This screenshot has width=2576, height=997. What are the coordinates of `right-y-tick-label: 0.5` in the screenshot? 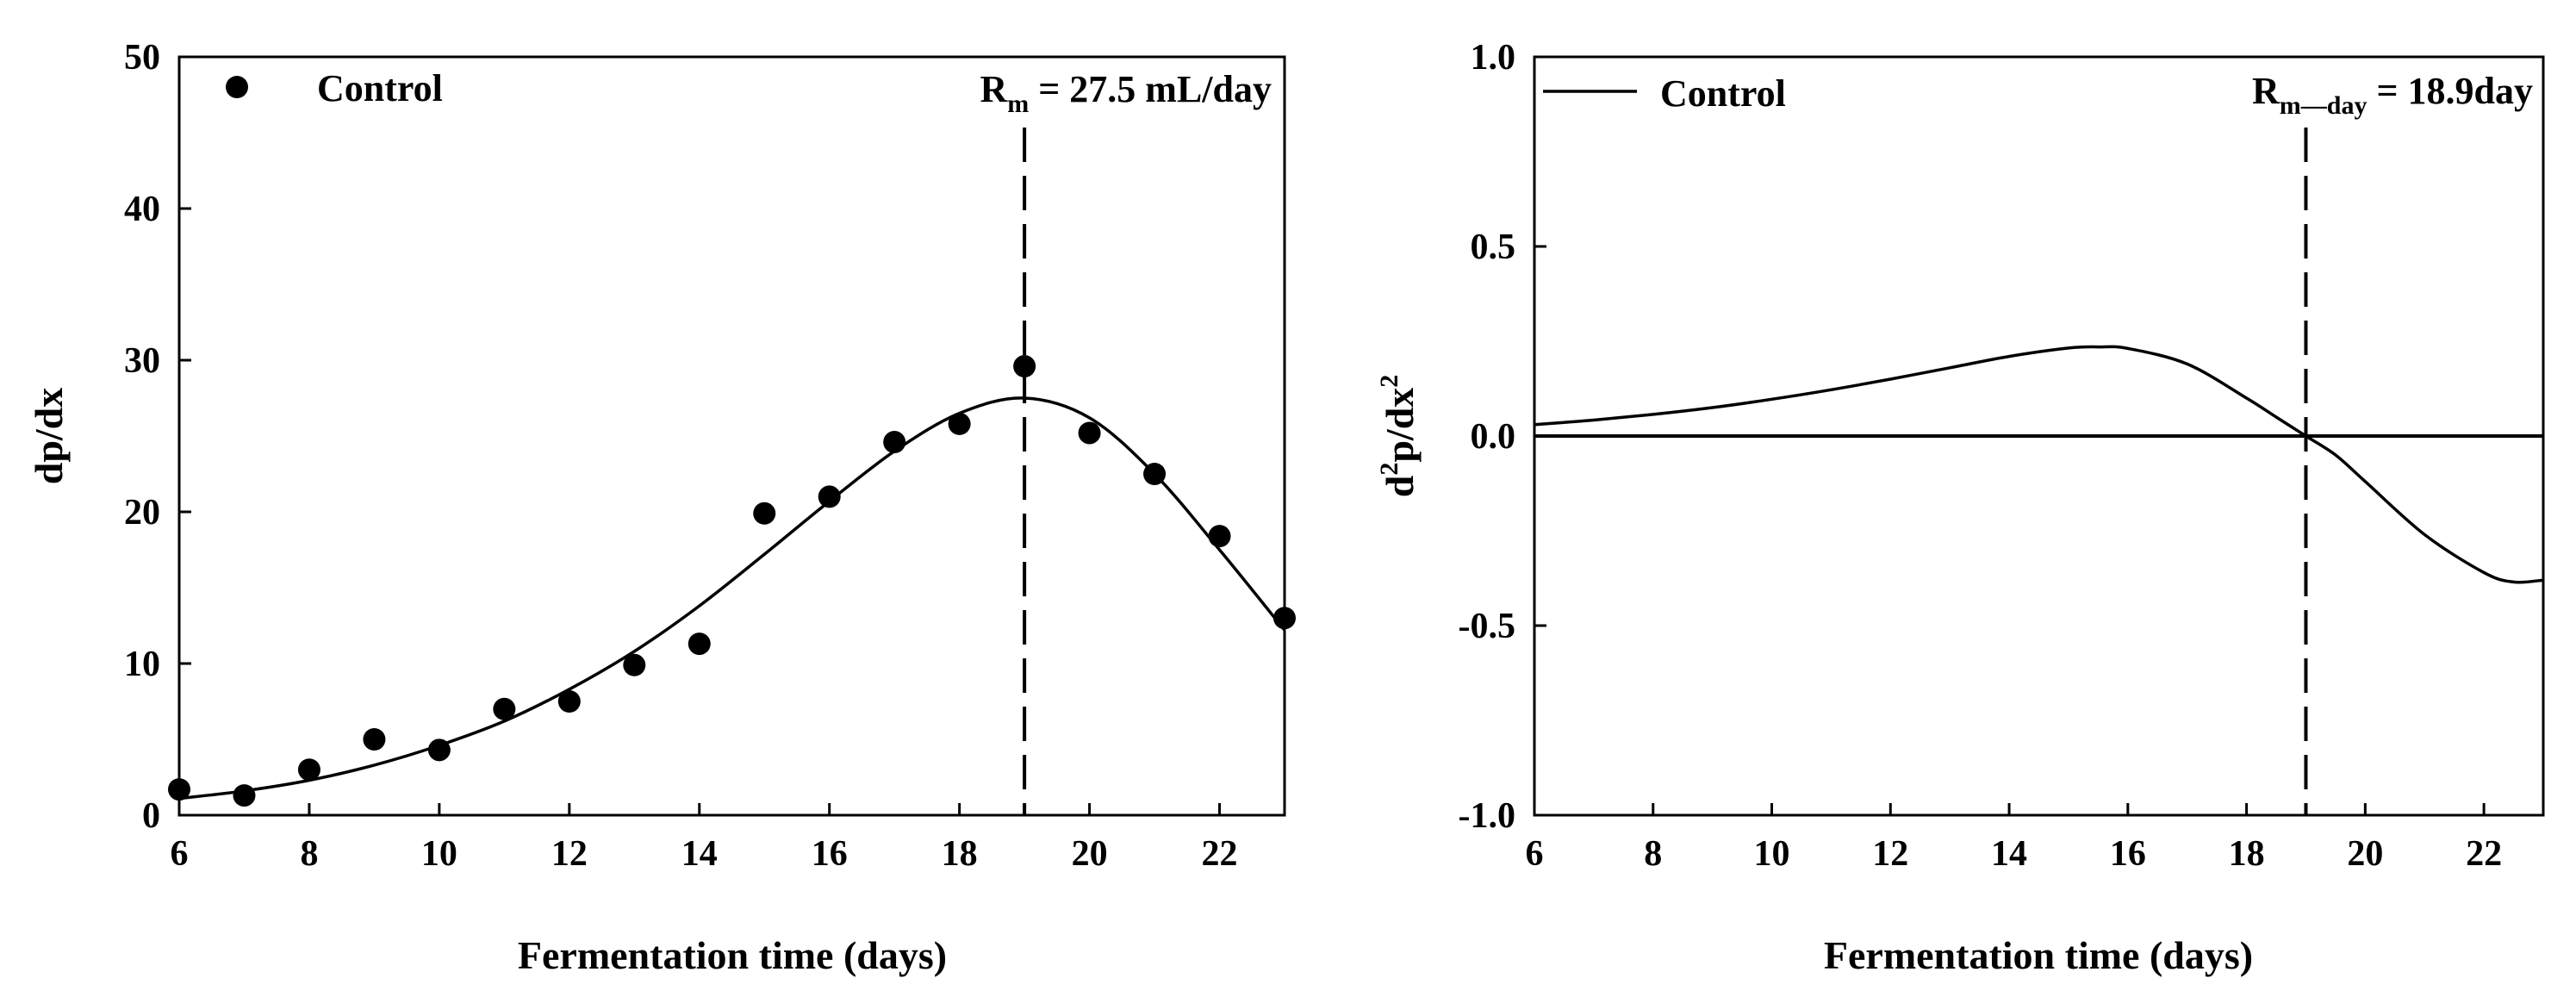 It's located at (1494, 247).